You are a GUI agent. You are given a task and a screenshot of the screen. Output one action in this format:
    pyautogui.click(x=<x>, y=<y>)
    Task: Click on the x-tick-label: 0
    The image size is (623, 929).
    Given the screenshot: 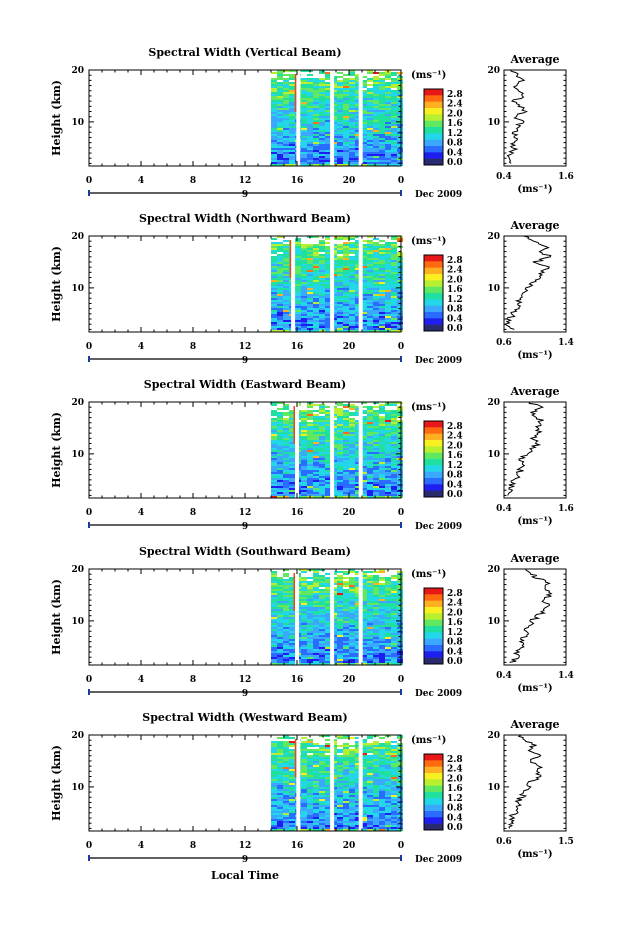 What is the action you would take?
    pyautogui.click(x=89, y=347)
    